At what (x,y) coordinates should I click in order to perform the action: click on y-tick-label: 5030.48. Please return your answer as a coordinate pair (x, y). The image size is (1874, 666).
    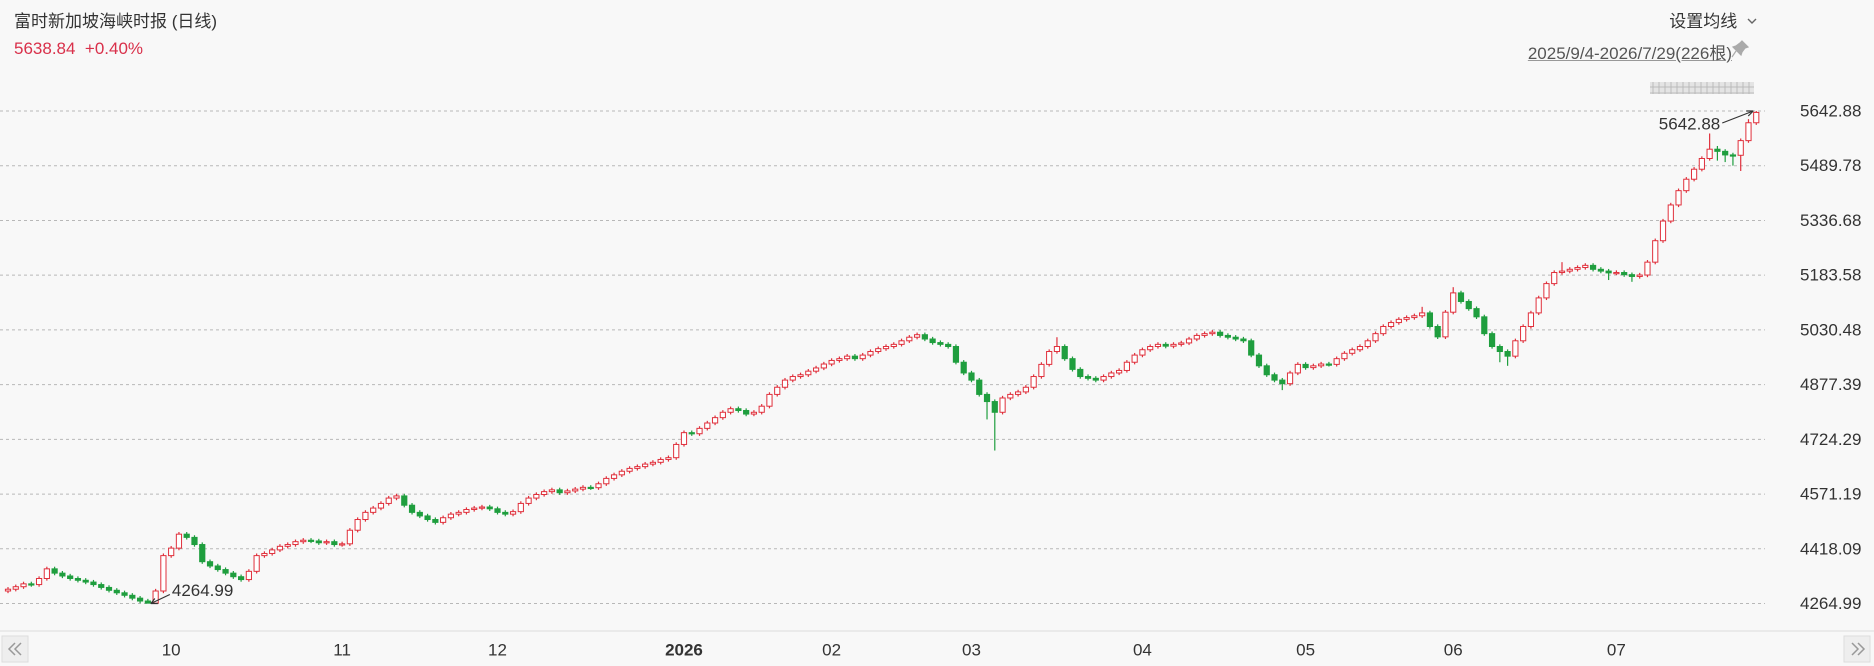
    Looking at the image, I should click on (1830, 329).